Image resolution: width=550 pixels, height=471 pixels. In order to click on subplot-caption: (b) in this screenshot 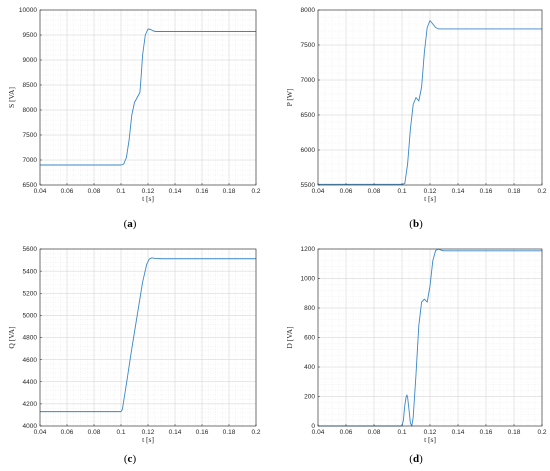, I will do `click(416, 224)`.